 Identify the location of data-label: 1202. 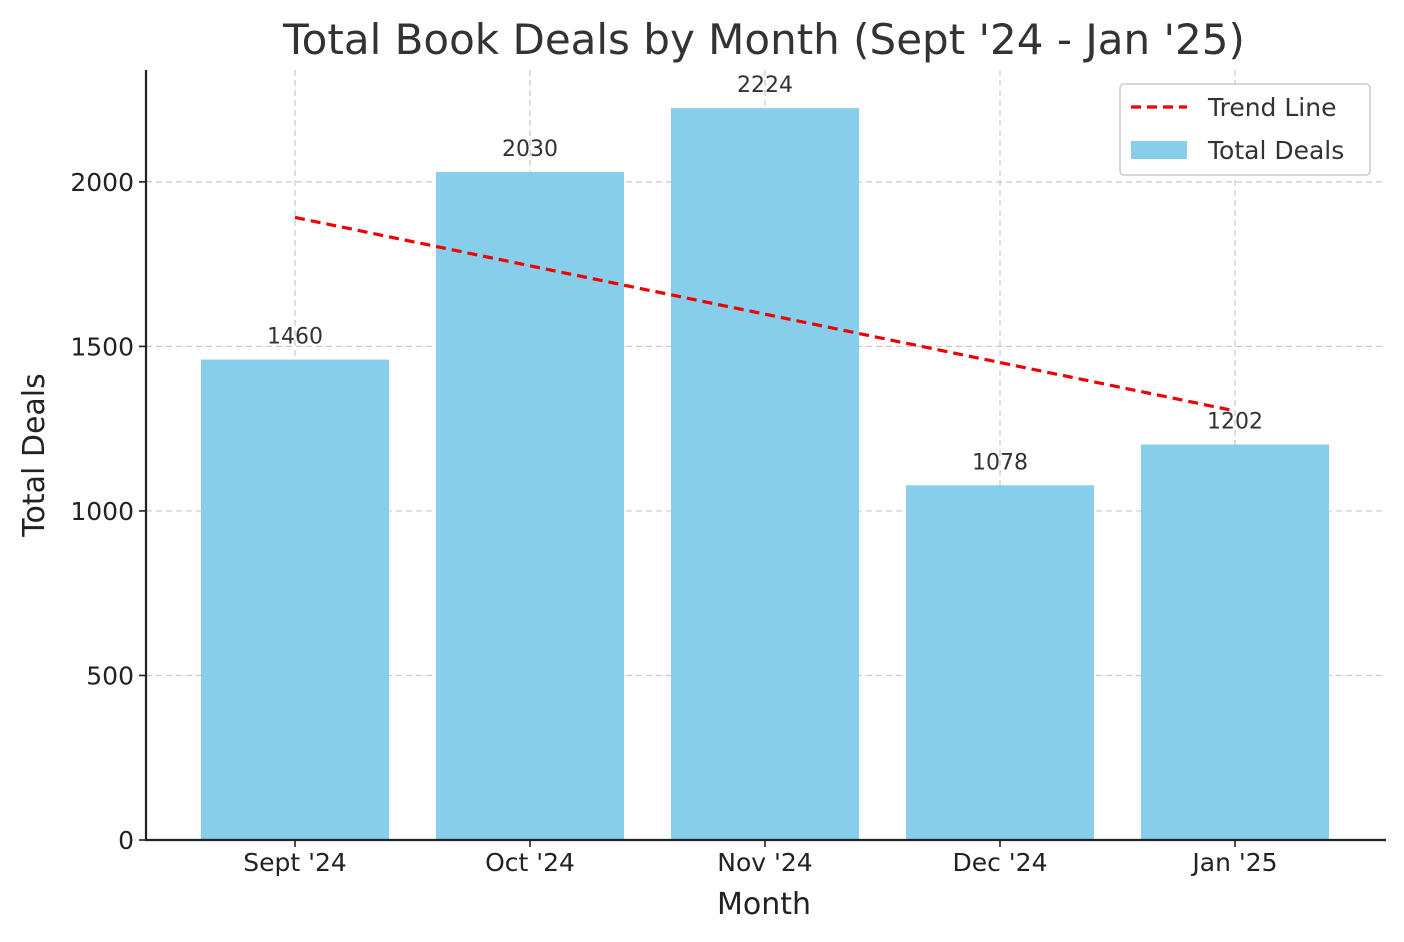
(1235, 421).